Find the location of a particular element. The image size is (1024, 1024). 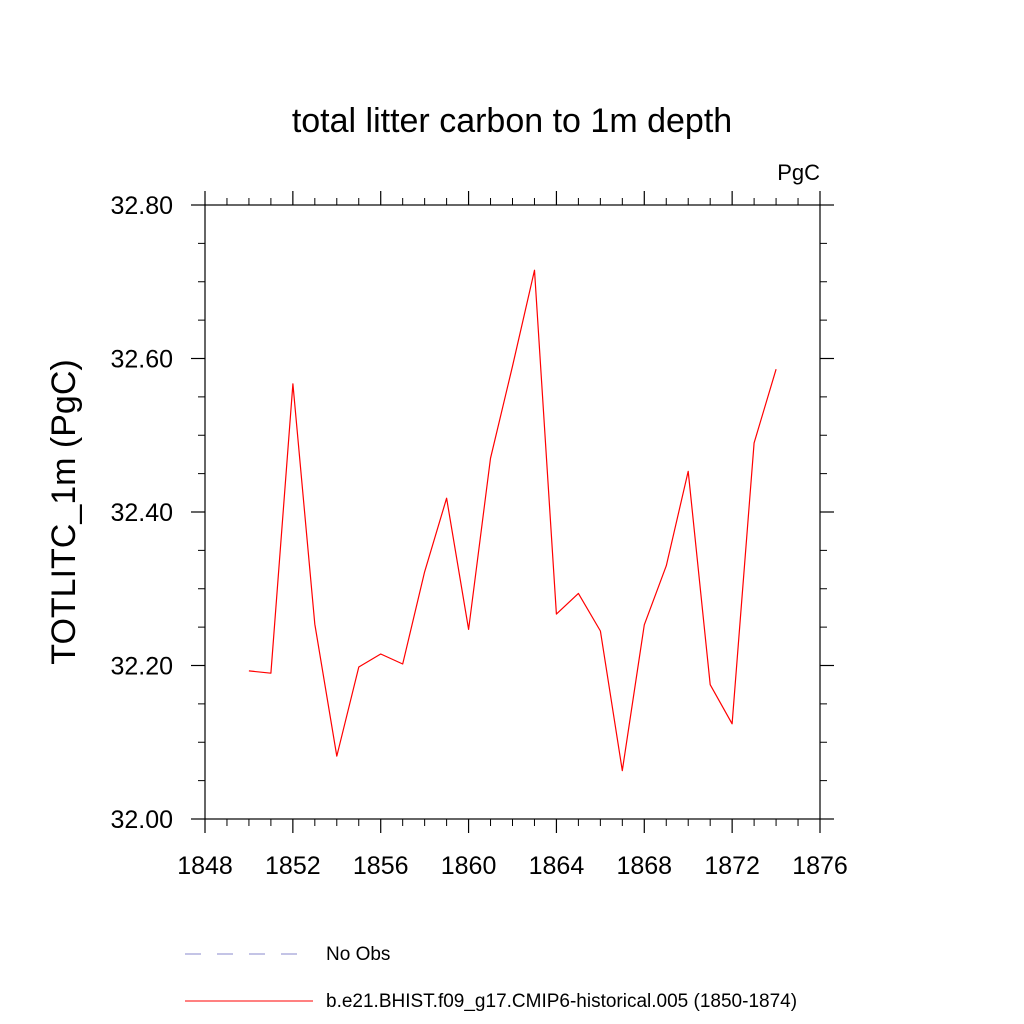

y-tick-label: 32.40 is located at coordinates (141, 513).